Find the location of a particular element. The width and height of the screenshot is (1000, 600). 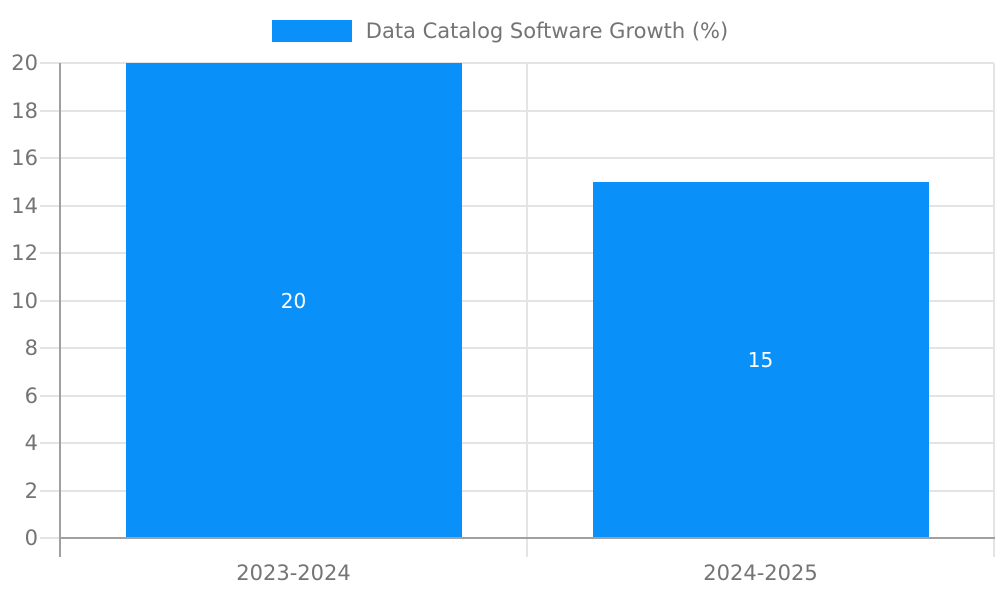

y-tick-label: 0 is located at coordinates (31, 538).